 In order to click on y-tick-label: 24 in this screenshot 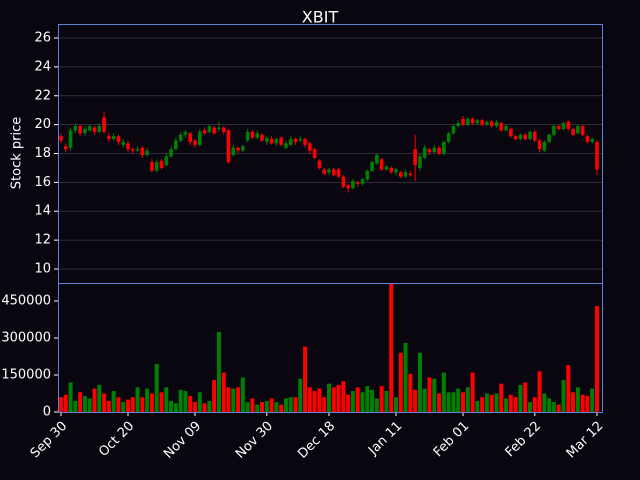, I will do `click(42, 66)`.